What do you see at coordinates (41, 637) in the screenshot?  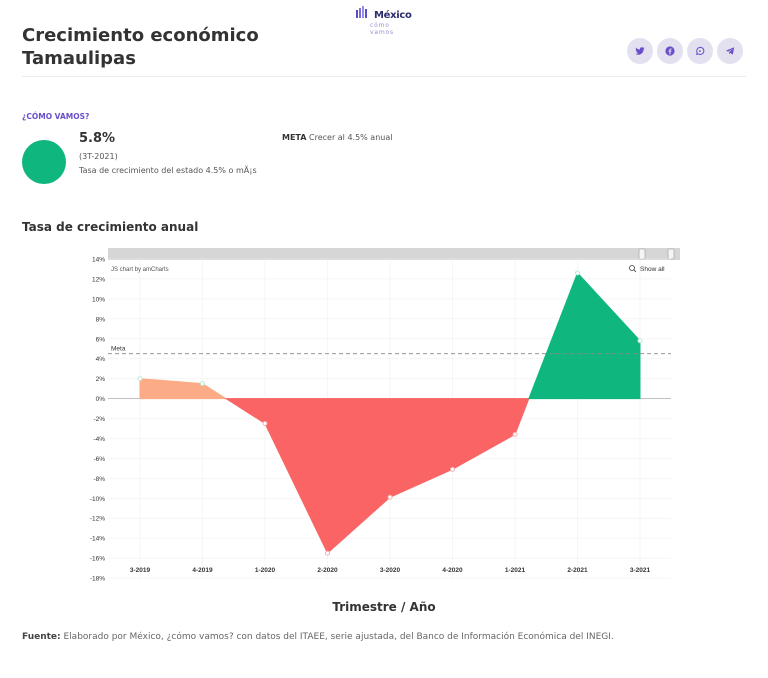 I see `source-label: Fuente:` at bounding box center [41, 637].